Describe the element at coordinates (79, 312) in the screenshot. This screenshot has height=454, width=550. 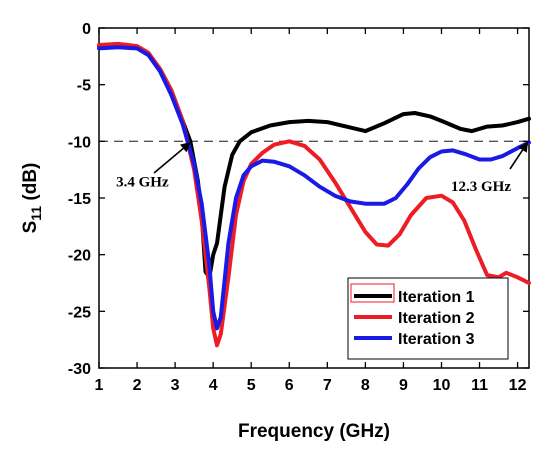
I see `y-tick-label: -25` at that location.